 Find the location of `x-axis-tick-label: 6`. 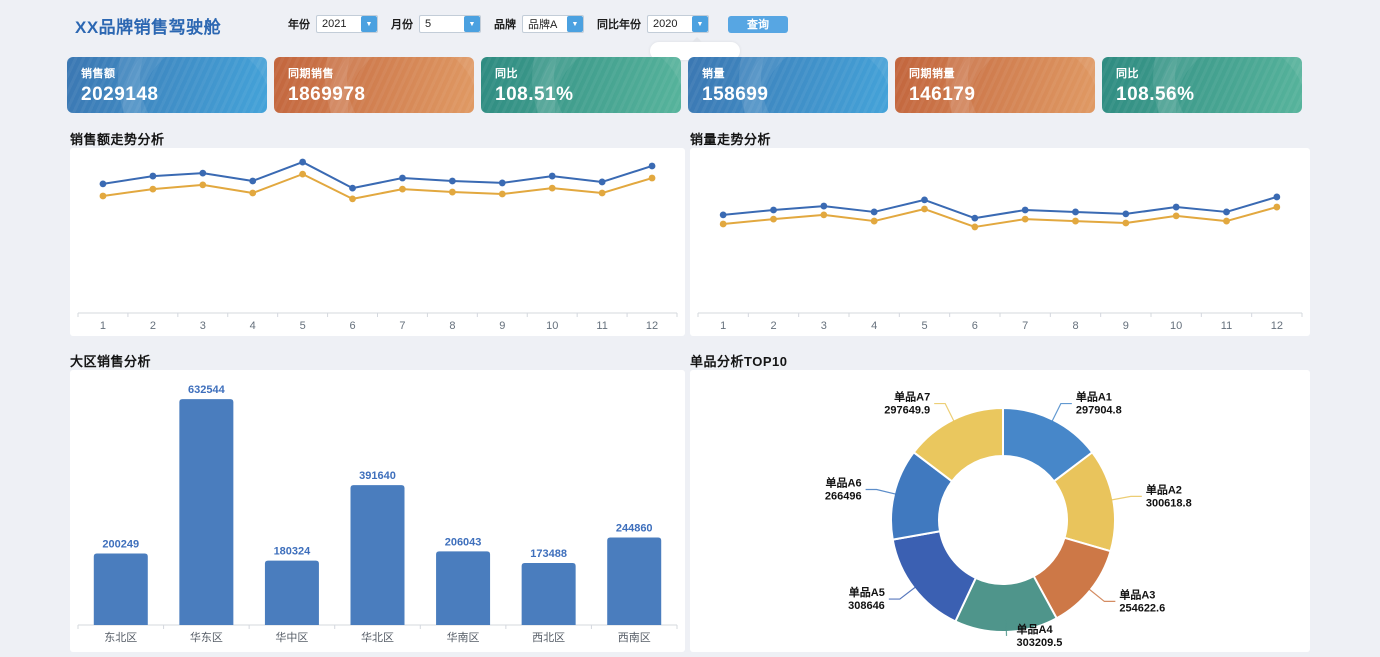

x-axis-tick-label: 6 is located at coordinates (975, 326).